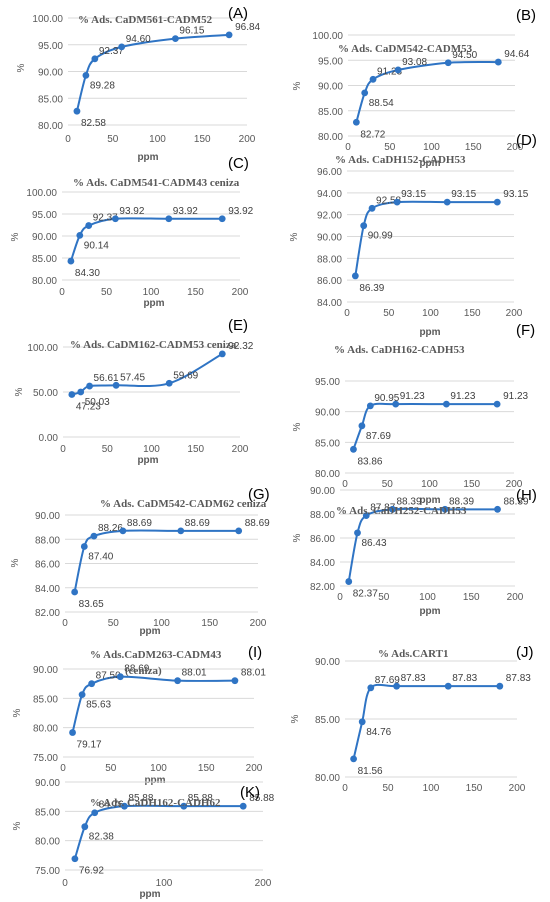 This screenshot has height=902, width=550. What do you see at coordinates (386, 398) in the screenshot?
I see `data-label: 90.95` at bounding box center [386, 398].